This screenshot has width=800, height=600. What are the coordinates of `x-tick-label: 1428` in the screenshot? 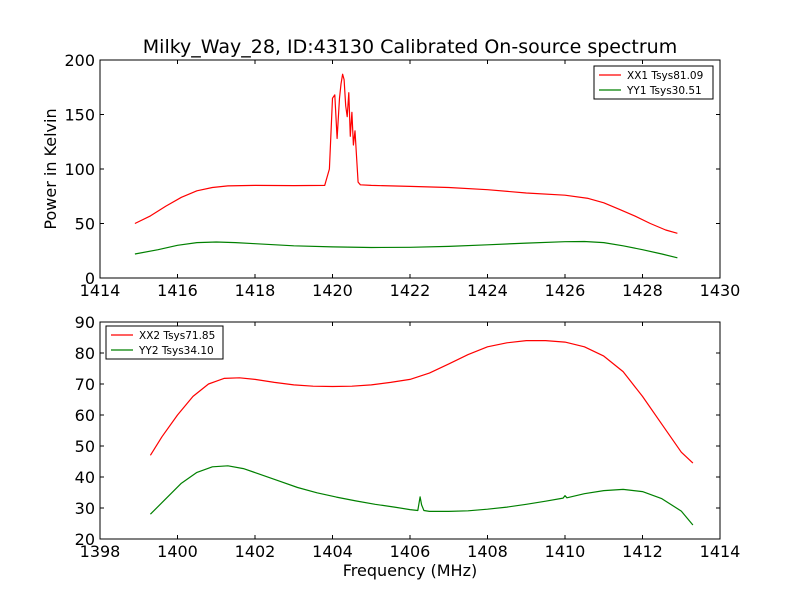 It's located at (642, 290).